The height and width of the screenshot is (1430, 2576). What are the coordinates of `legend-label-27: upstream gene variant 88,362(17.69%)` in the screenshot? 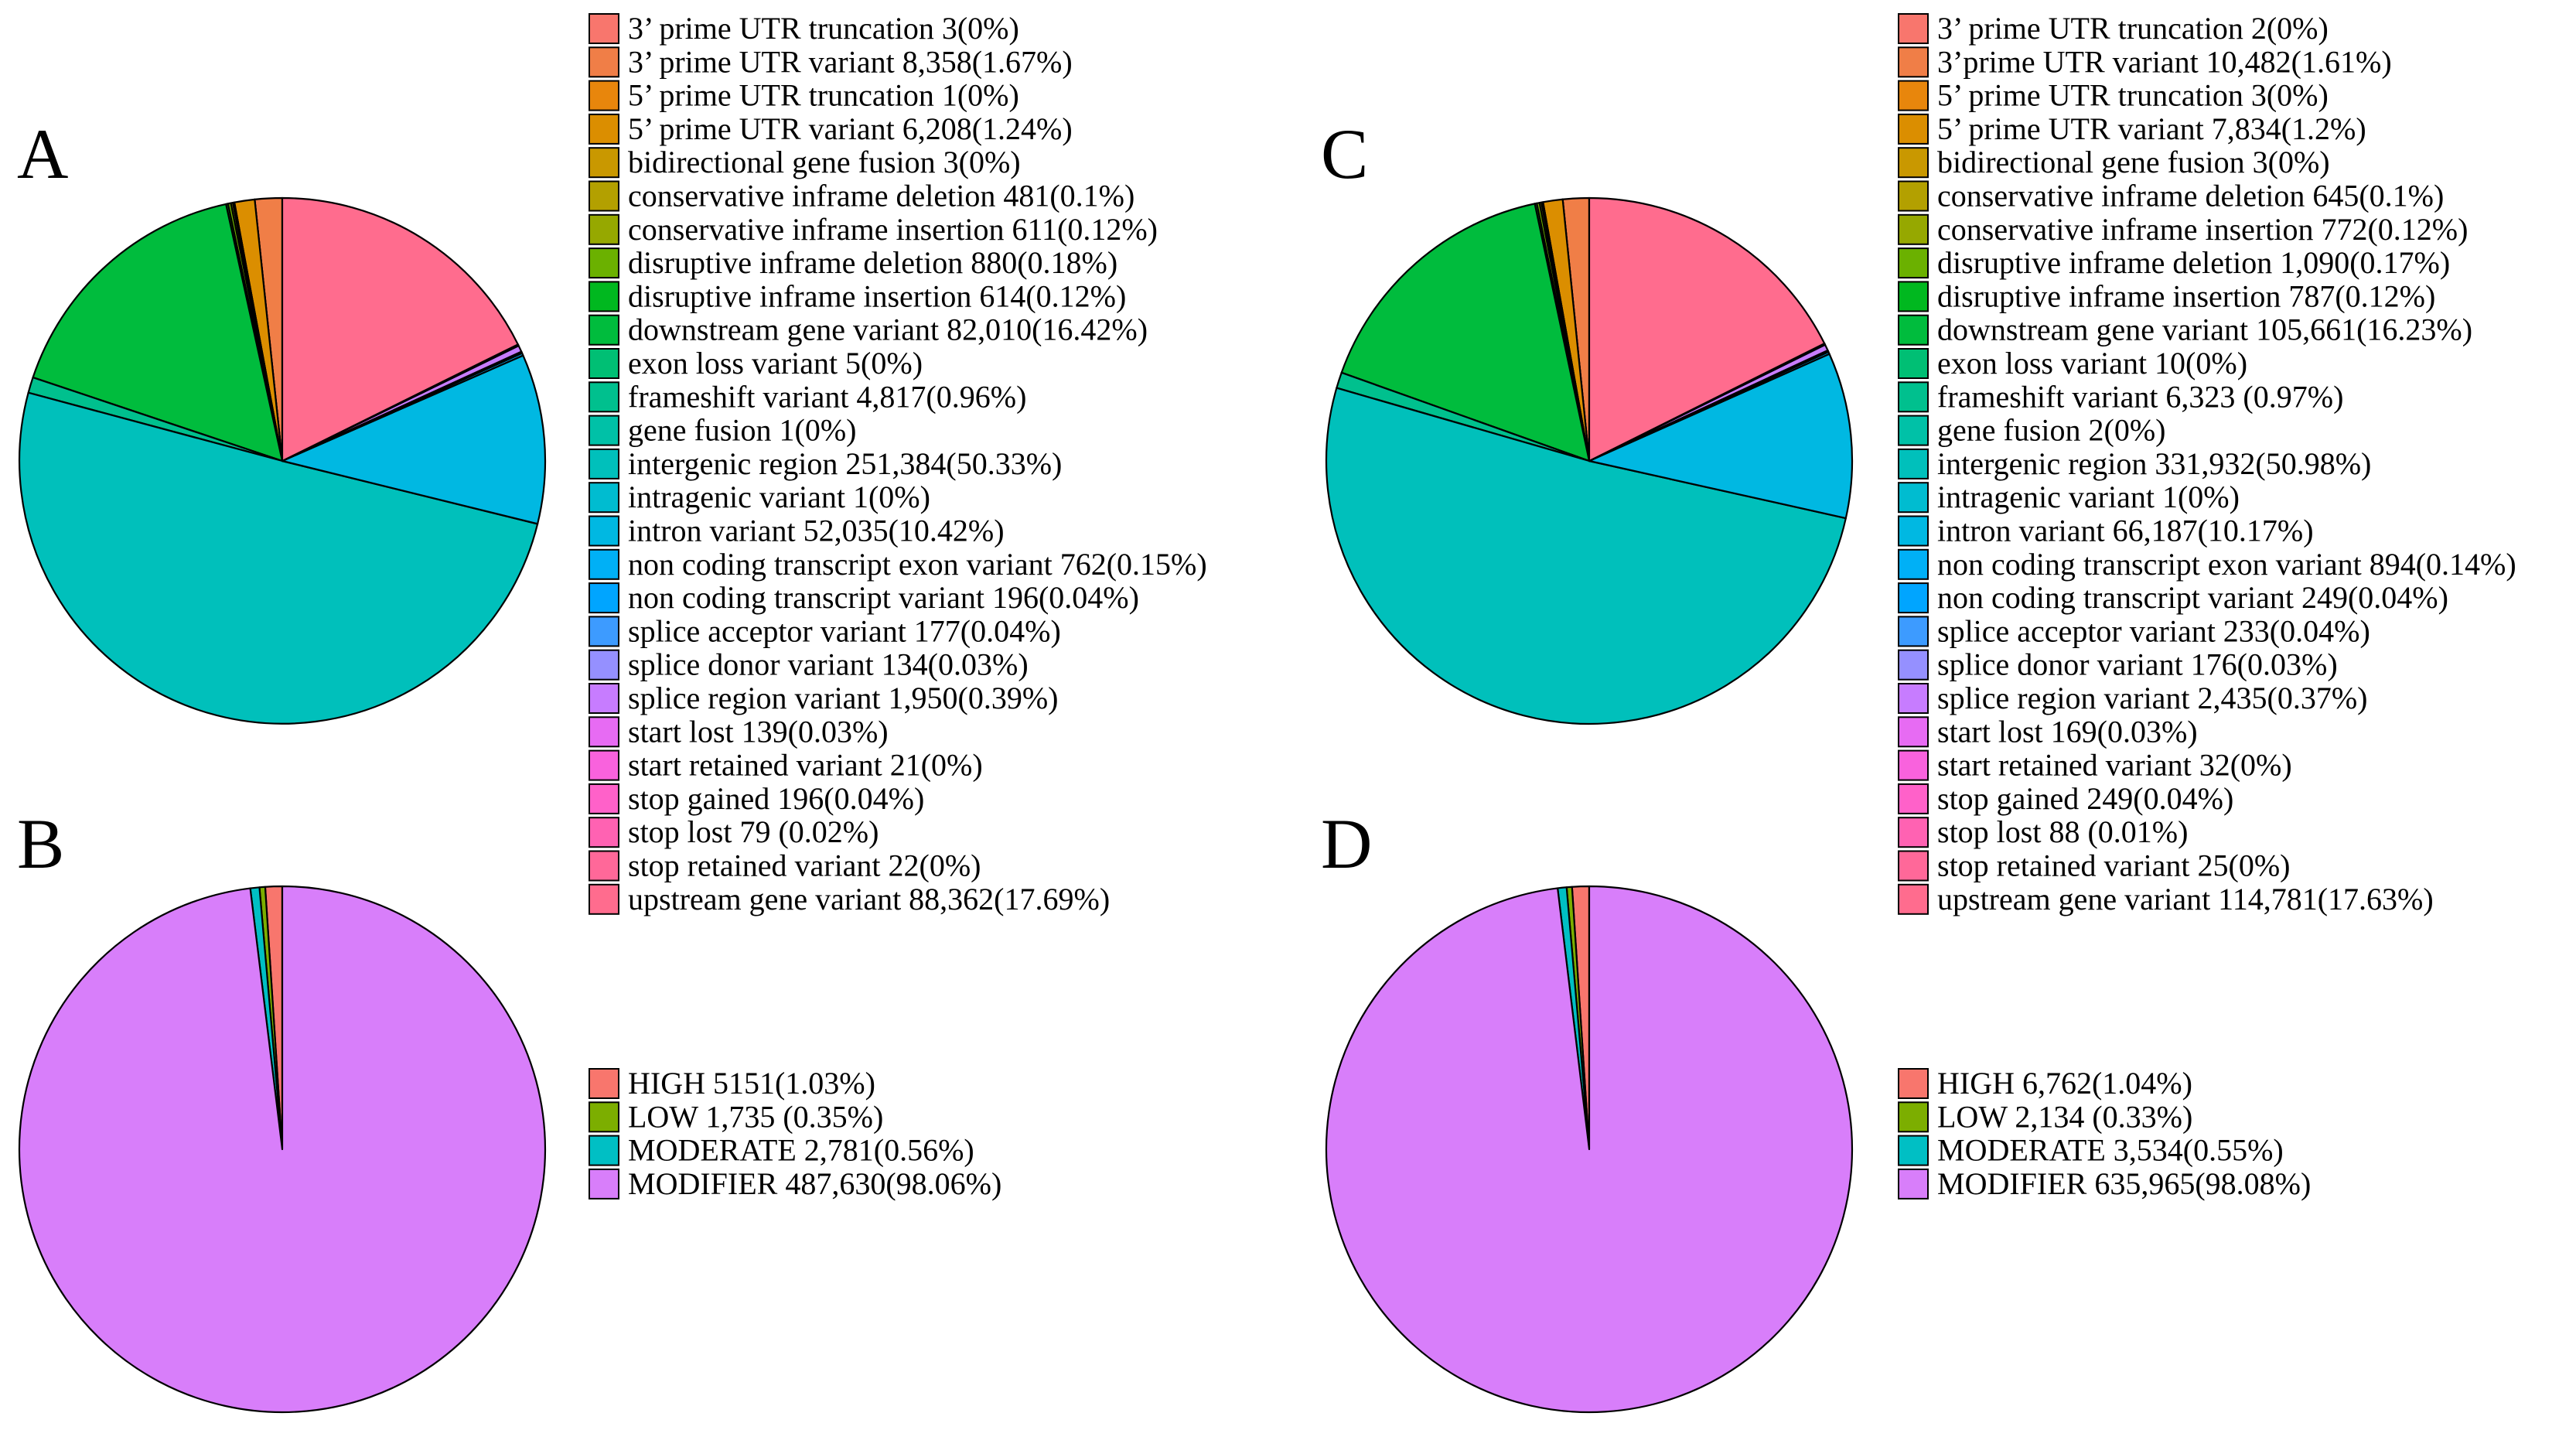 It's located at (869, 899).